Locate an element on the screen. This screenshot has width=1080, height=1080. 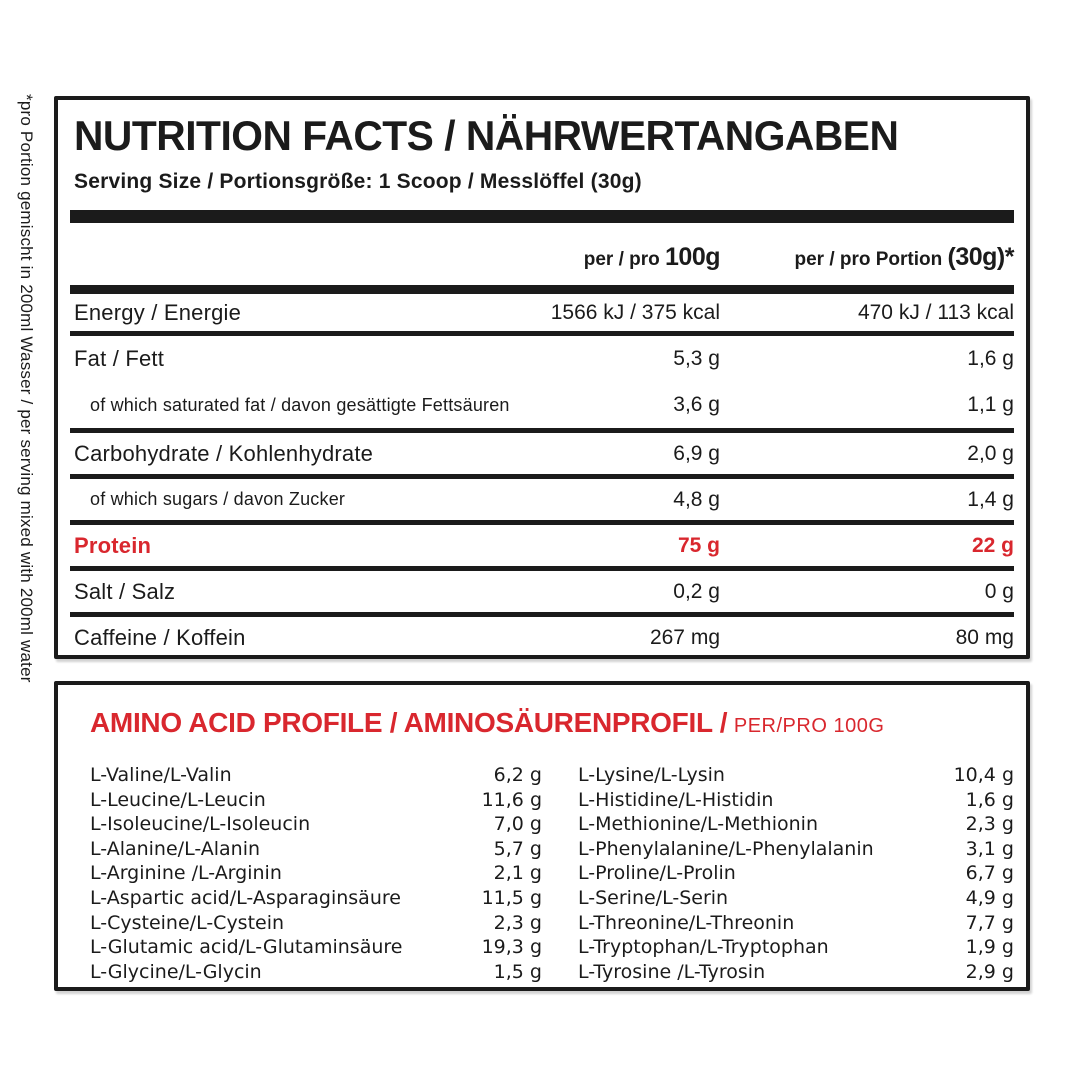
amino-row-methionine: L-Methionine/L-Methionin 2,3 g is located at coordinates (796, 824).